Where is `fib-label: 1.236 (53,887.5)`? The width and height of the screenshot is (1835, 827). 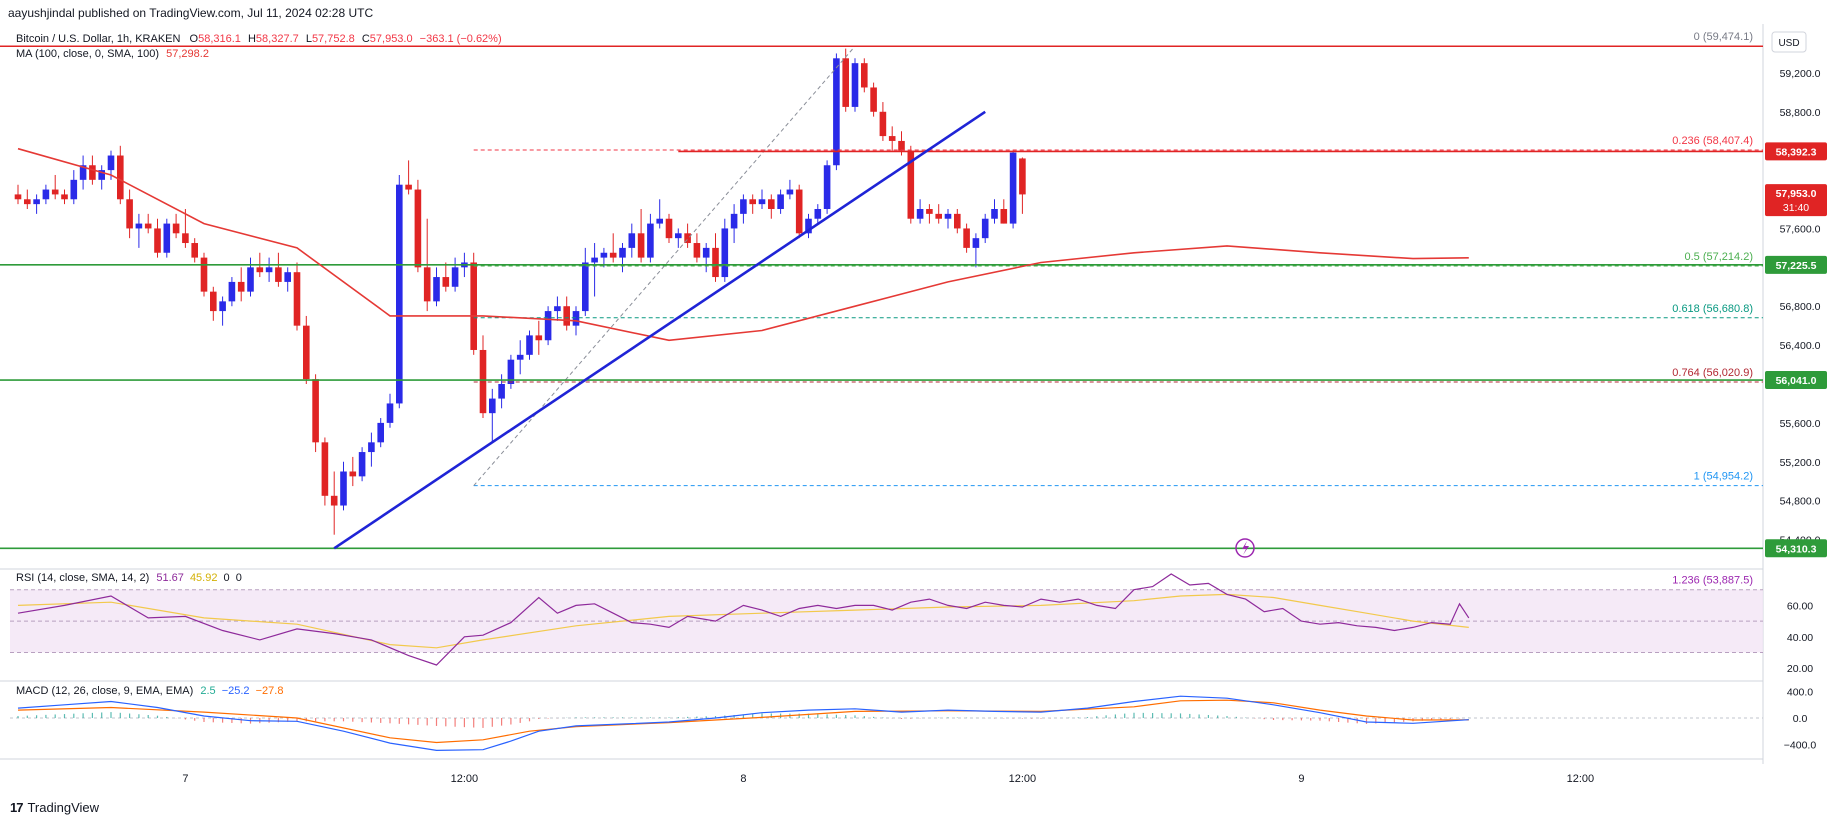
fib-label: 1.236 (53,887.5) is located at coordinates (1712, 580).